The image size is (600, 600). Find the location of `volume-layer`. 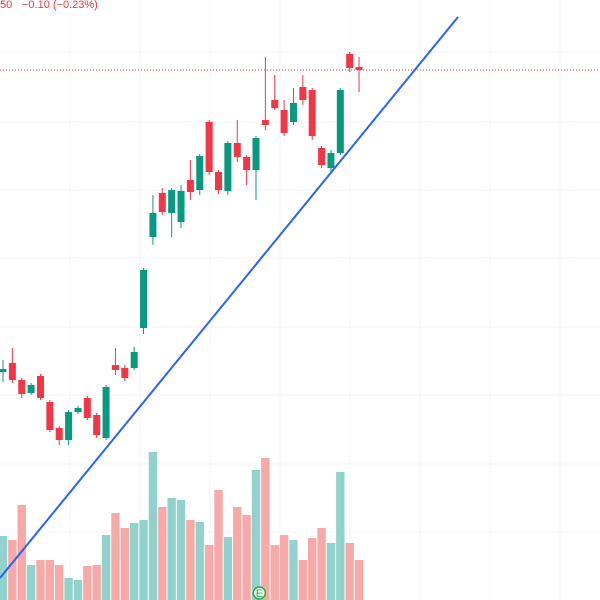

volume-layer is located at coordinates (182, 526).